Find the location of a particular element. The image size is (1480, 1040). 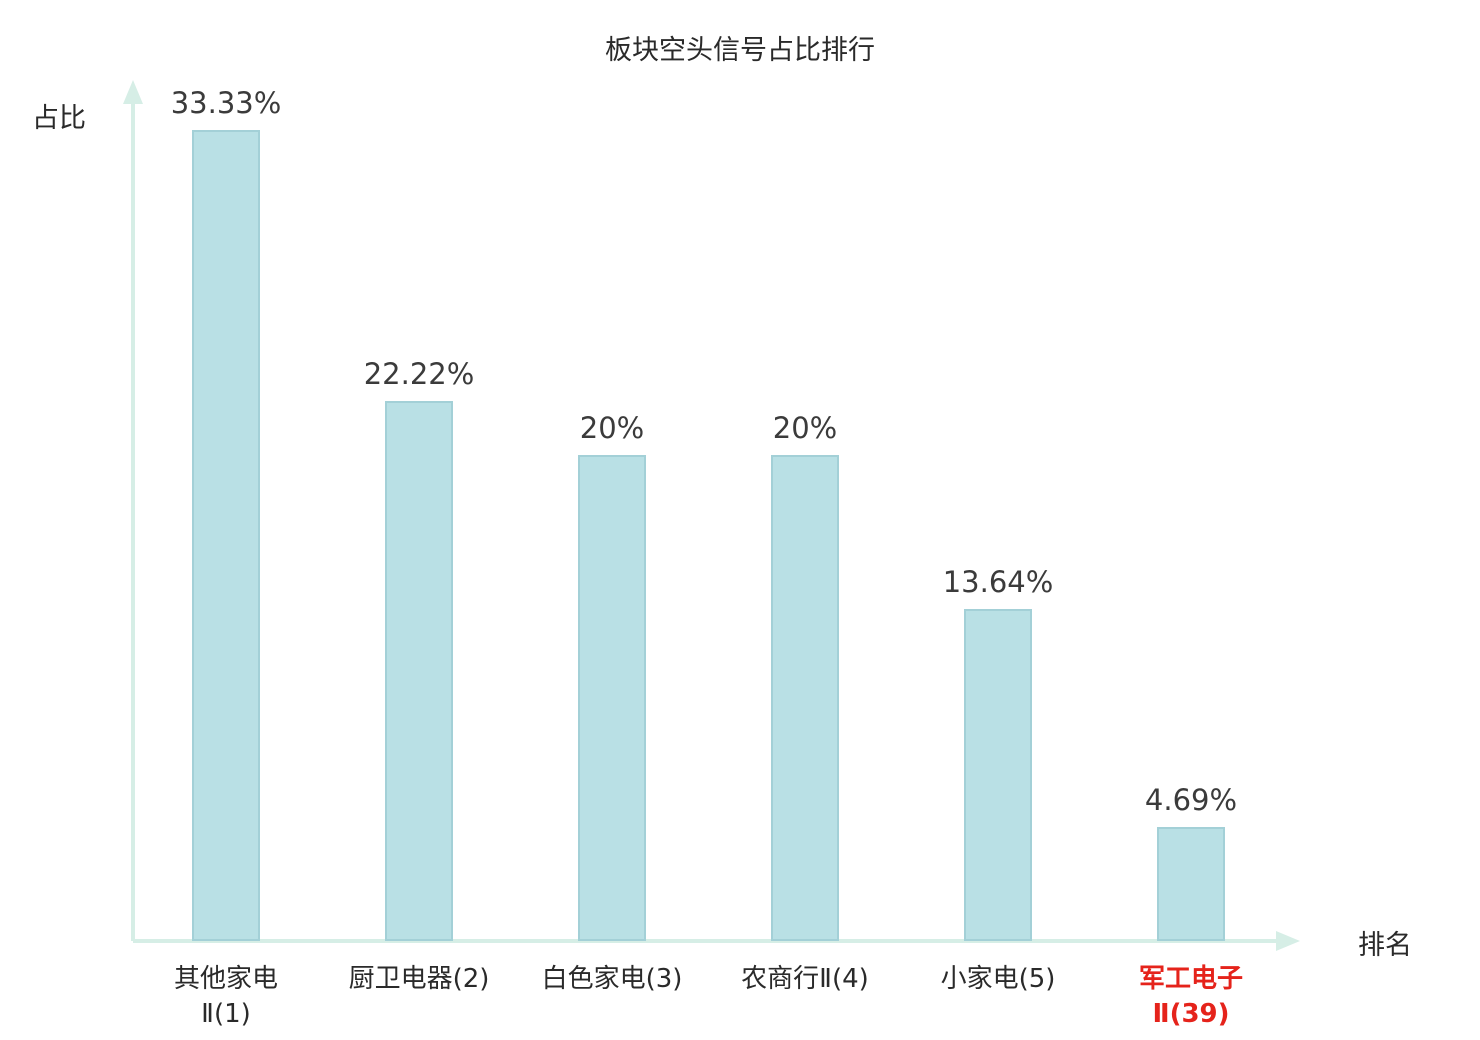

bar-category-label: 白色家电(3) is located at coordinates (612, 979).